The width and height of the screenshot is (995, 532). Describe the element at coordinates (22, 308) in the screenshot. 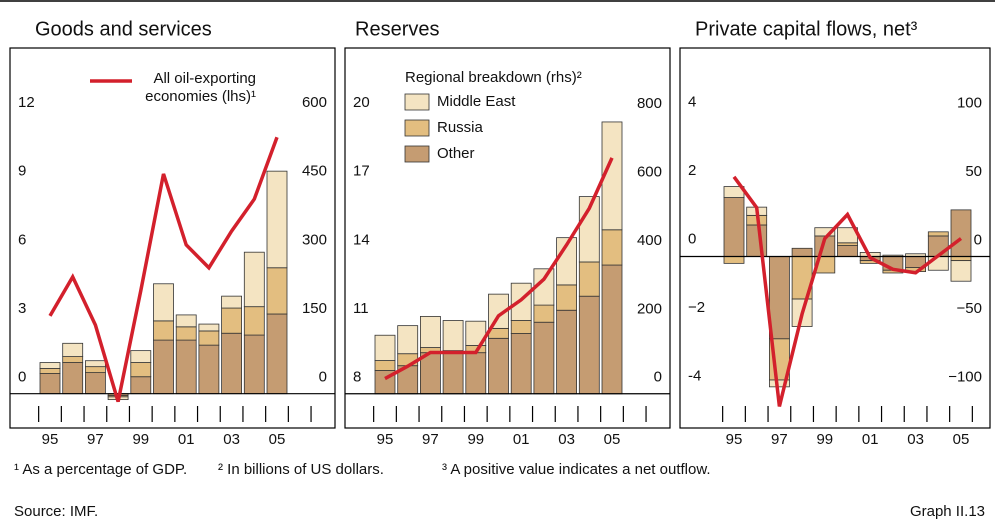

I see `y-tick-label: 3` at that location.